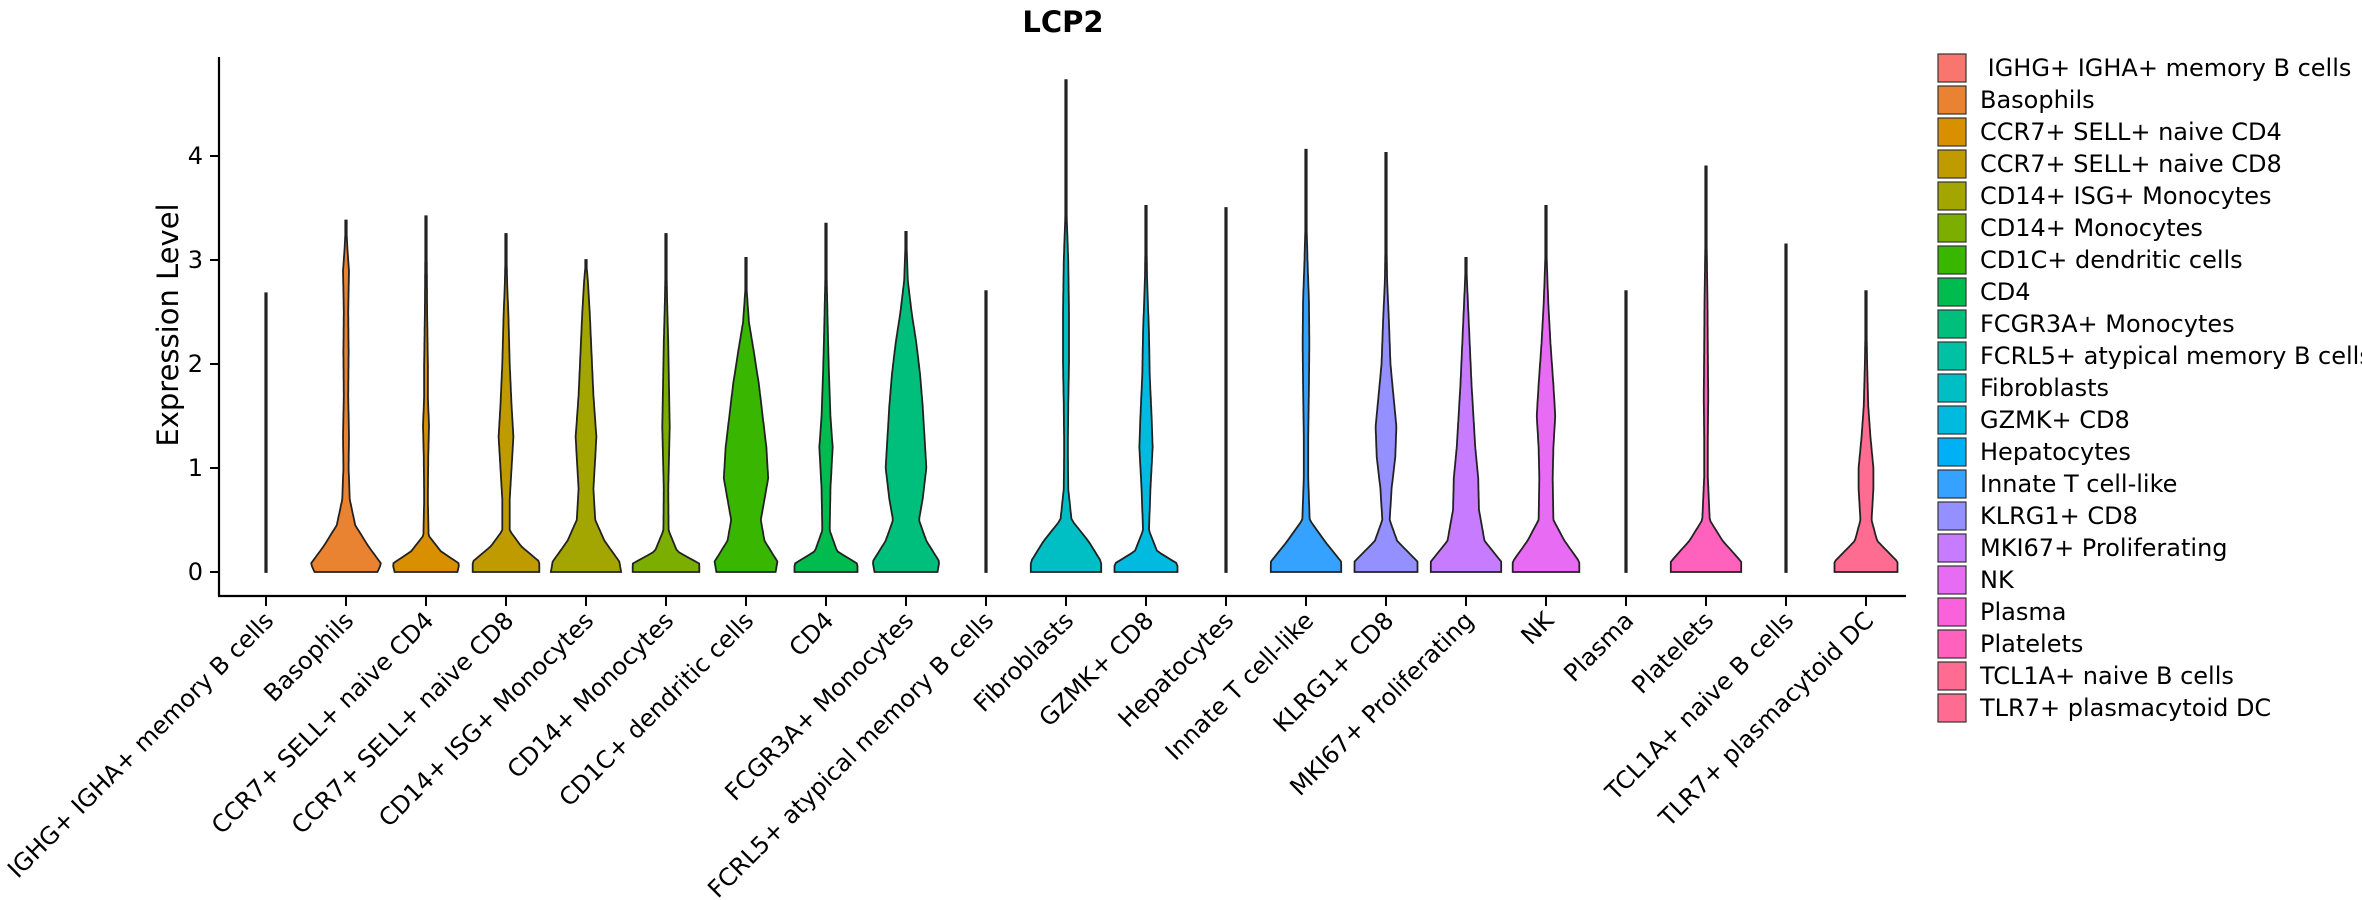 The image size is (2362, 900). I want to click on legend-label: GZMK+ CD8, so click(2055, 420).